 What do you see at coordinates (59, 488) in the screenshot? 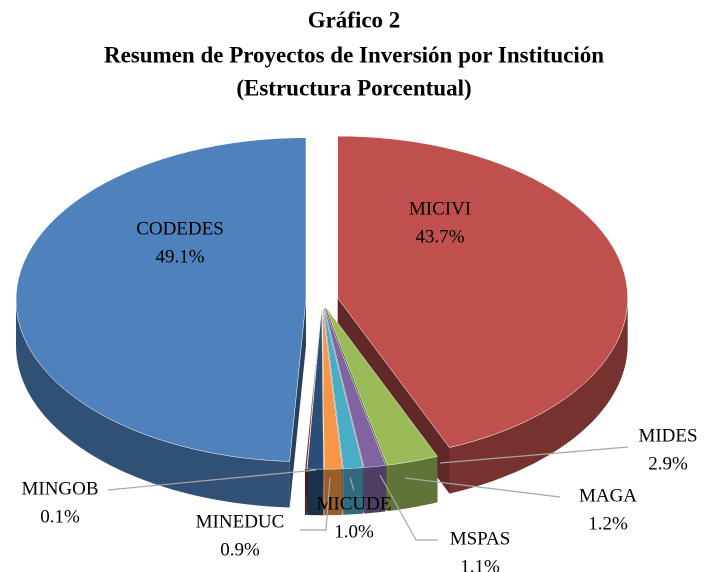
I see `data-label-name: MINGOB` at bounding box center [59, 488].